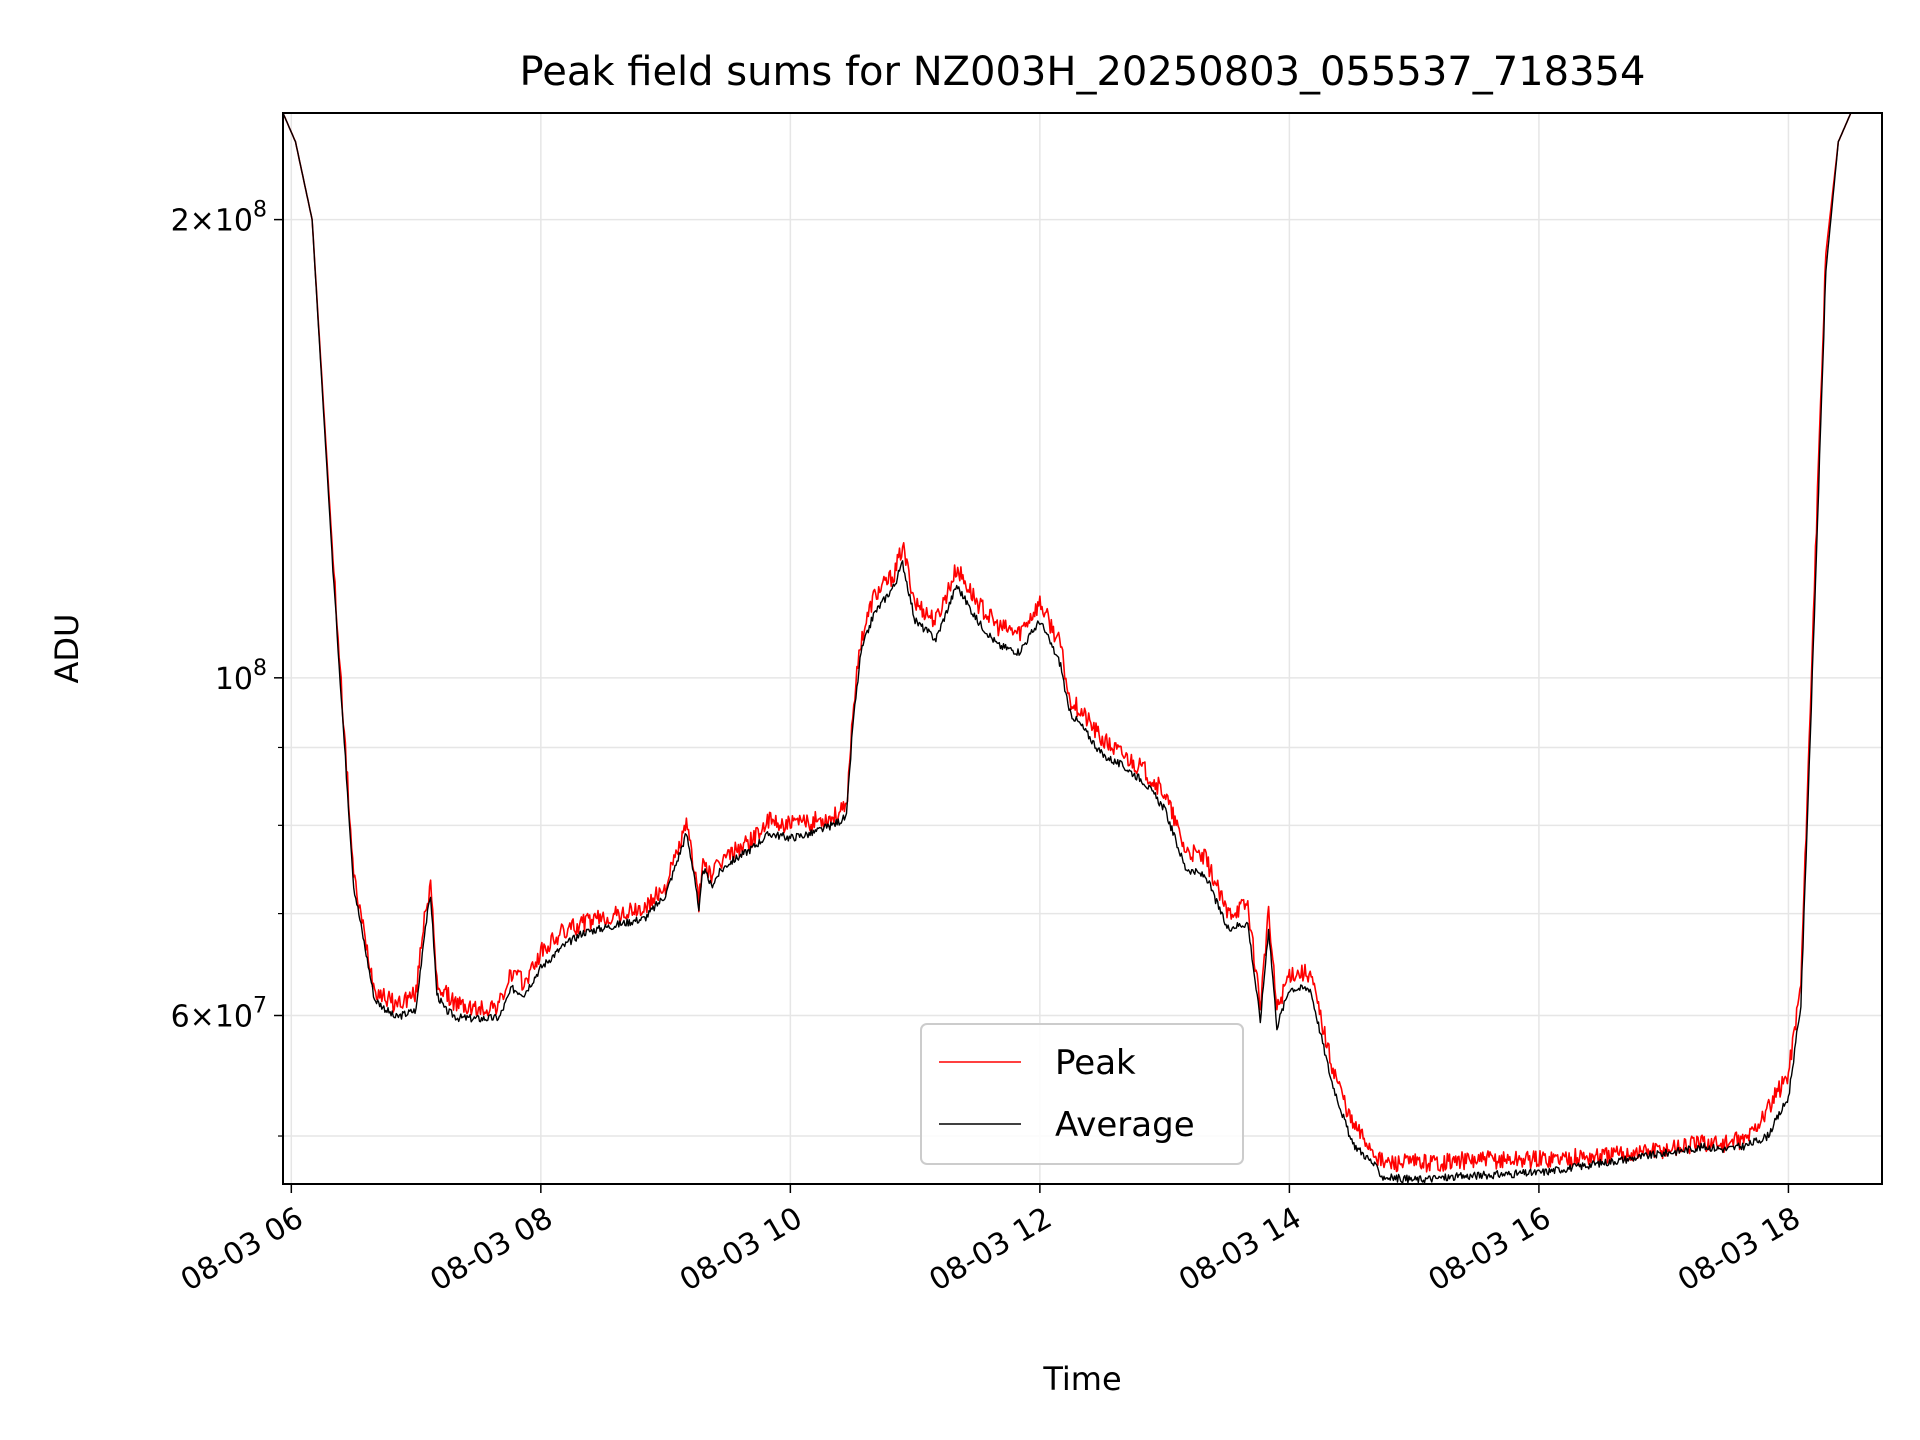 Image resolution: width=1920 pixels, height=1440 pixels. Describe the element at coordinates (1081, 1379) in the screenshot. I see `x-axis-label: Time` at that location.